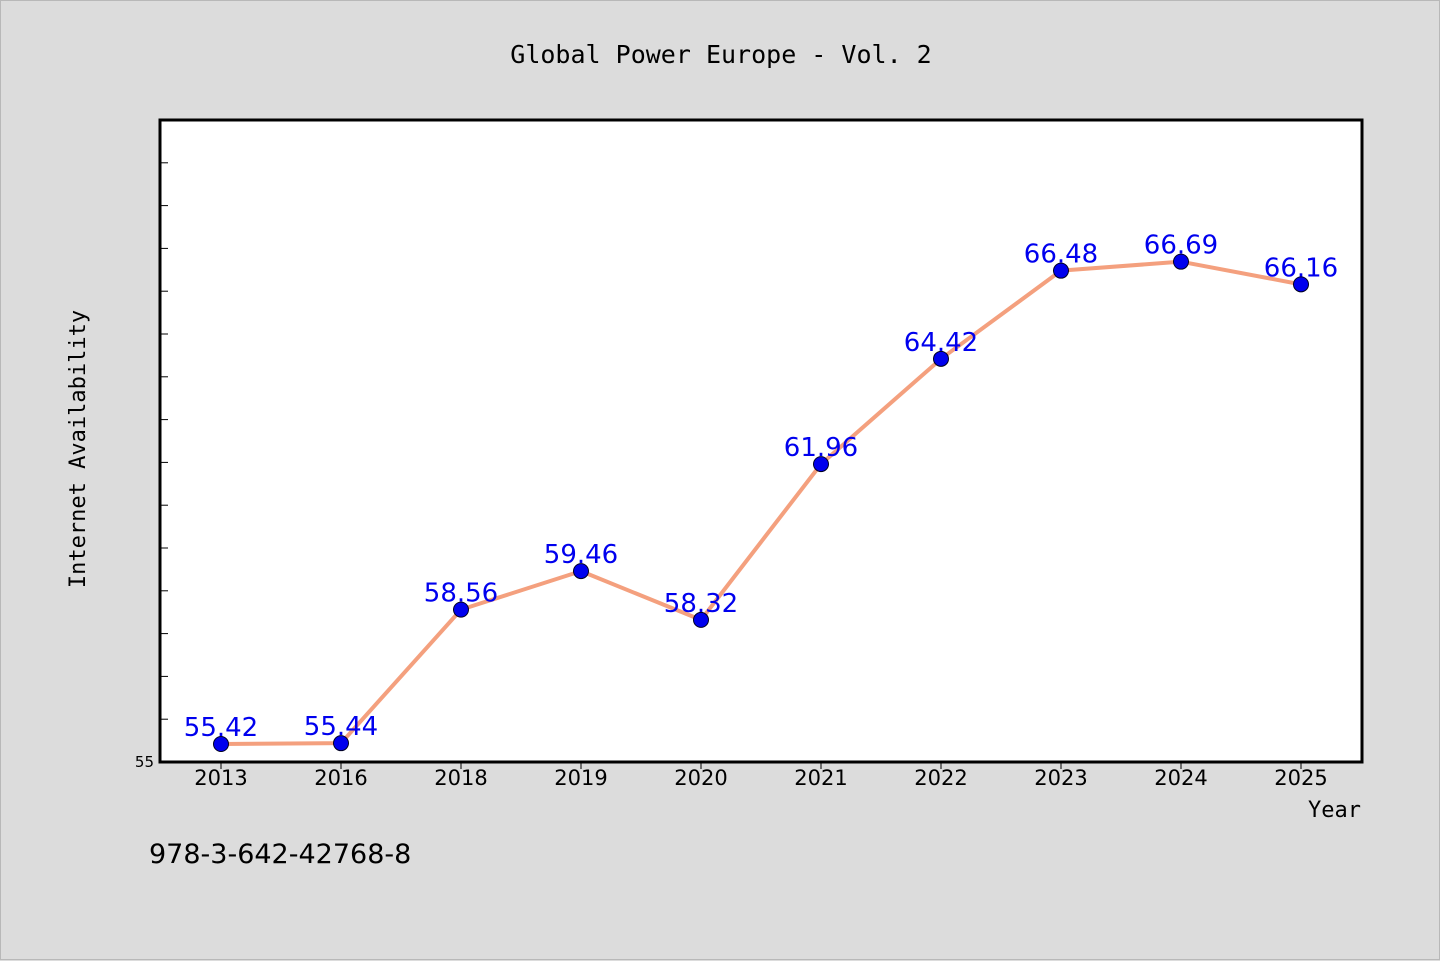 The width and height of the screenshot is (1440, 961). I want to click on data-label: 58.56, so click(461, 594).